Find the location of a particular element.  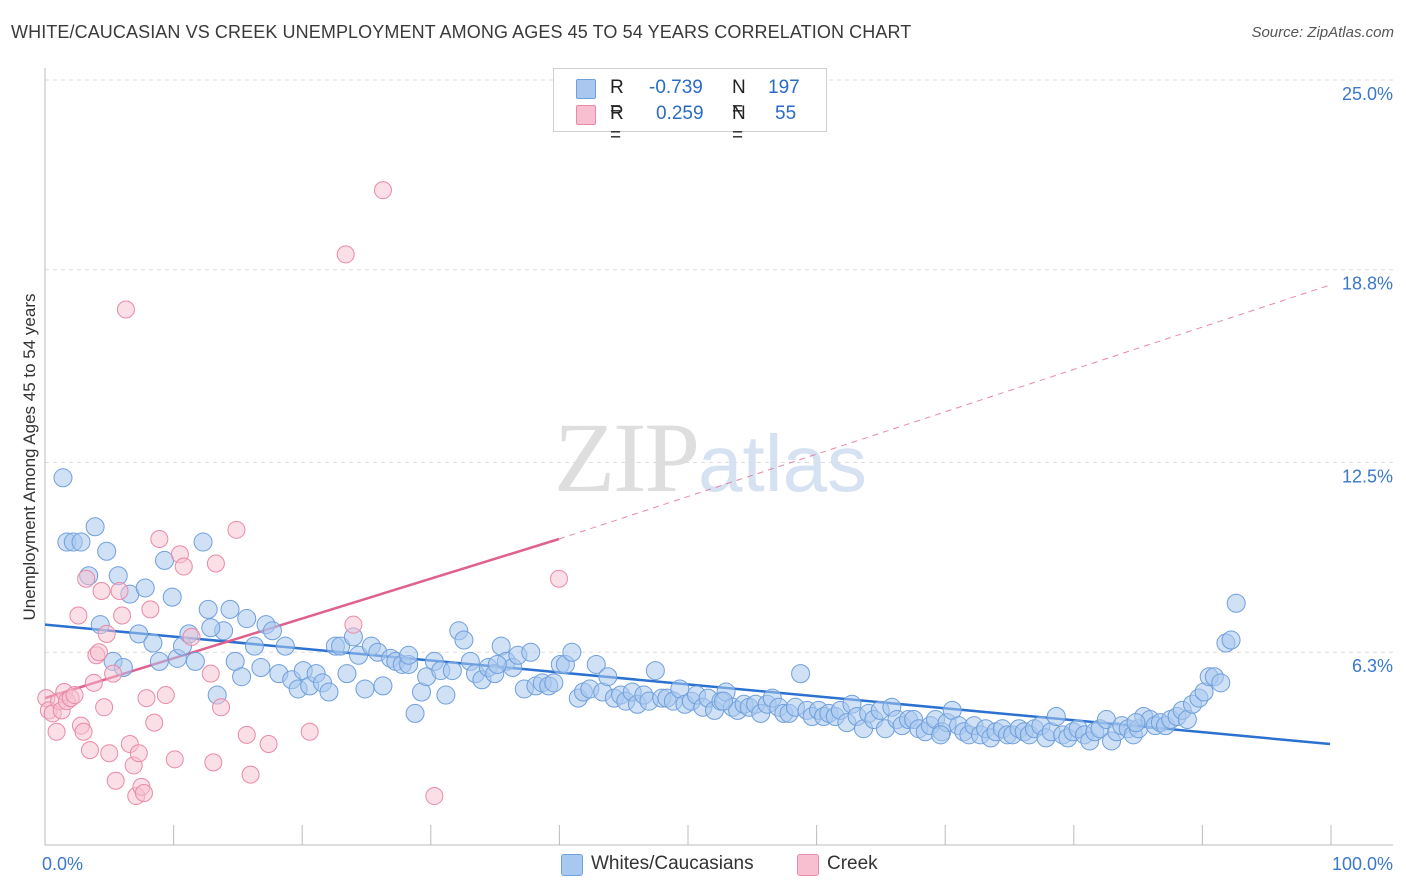

correlation-legend: R = -0.739 N = 197 R = 0.259 N = 55 is located at coordinates (690, 107).